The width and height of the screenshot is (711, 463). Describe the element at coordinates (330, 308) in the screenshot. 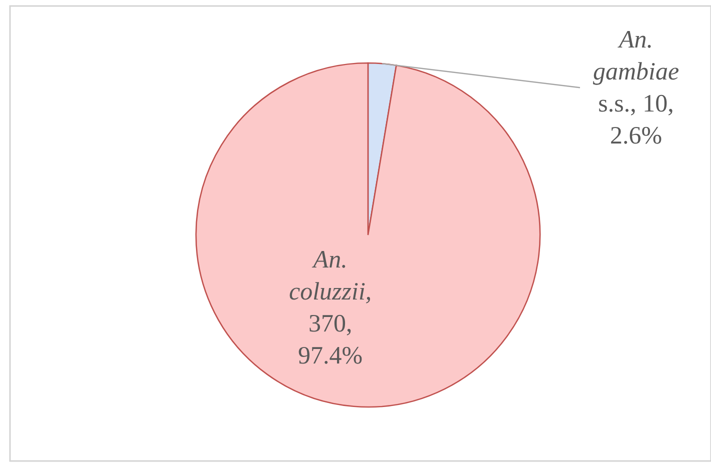

I see `slice-label: An. coluzzii, 370, 97.4%` at that location.